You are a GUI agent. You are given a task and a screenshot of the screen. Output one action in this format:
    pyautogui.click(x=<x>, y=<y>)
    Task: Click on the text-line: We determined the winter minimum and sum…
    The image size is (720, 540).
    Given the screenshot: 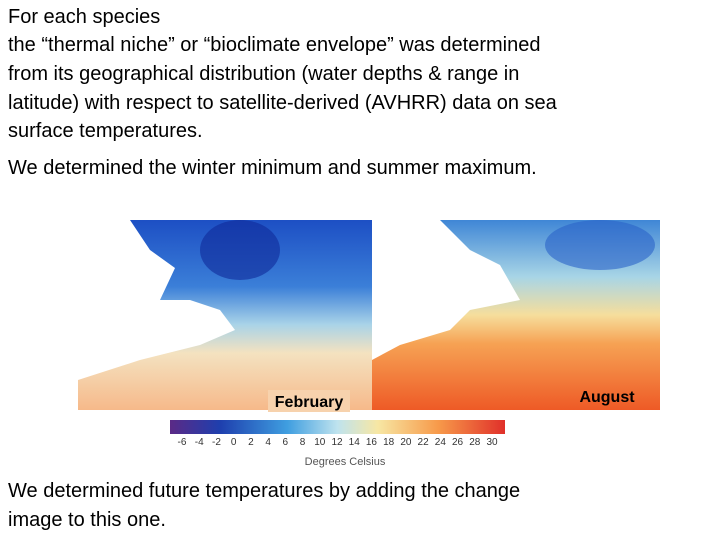 What is the action you would take?
    pyautogui.click(x=272, y=168)
    